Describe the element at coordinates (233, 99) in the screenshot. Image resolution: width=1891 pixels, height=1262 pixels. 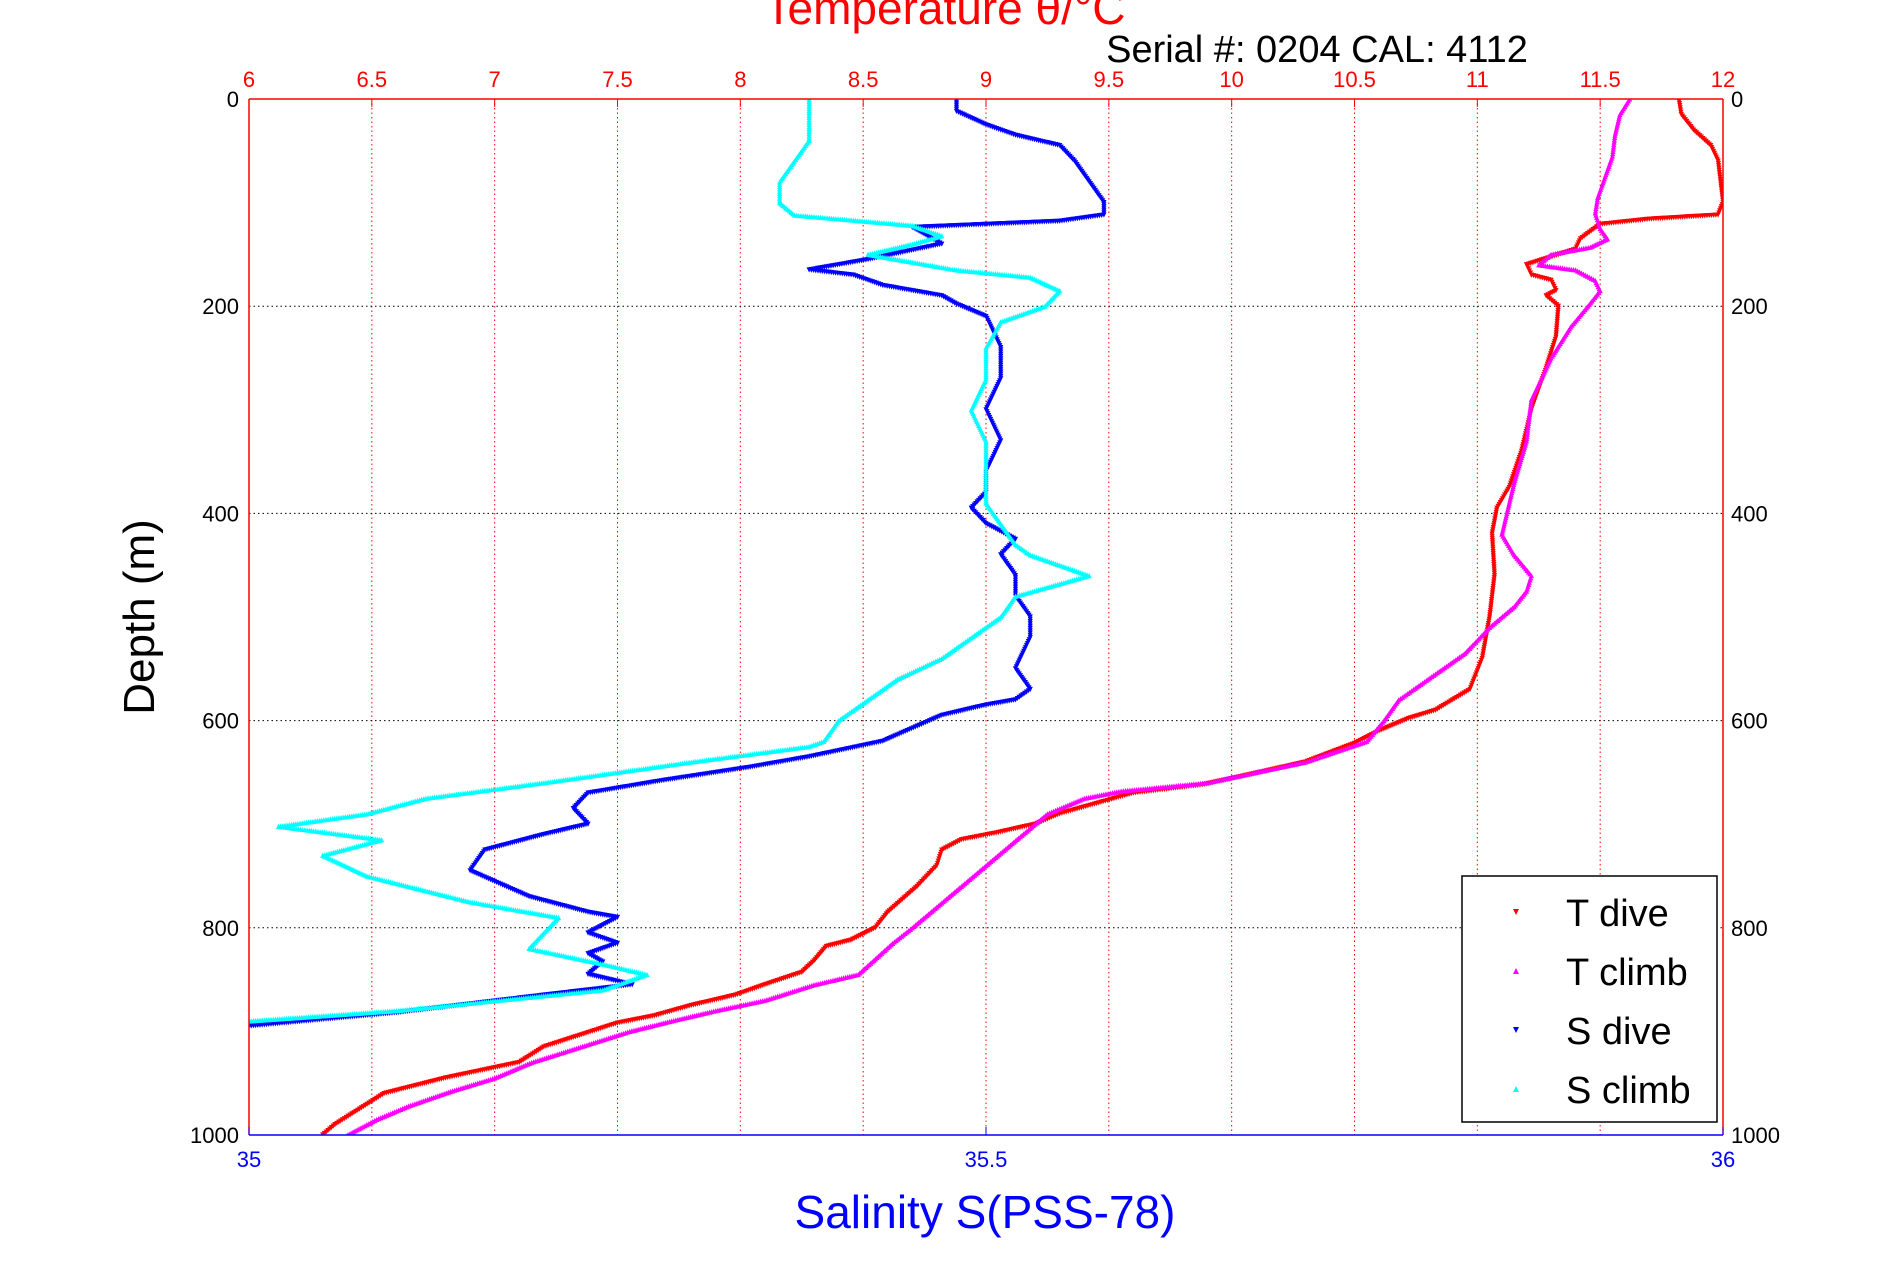
I see `depth-tick-label-left: 0` at that location.